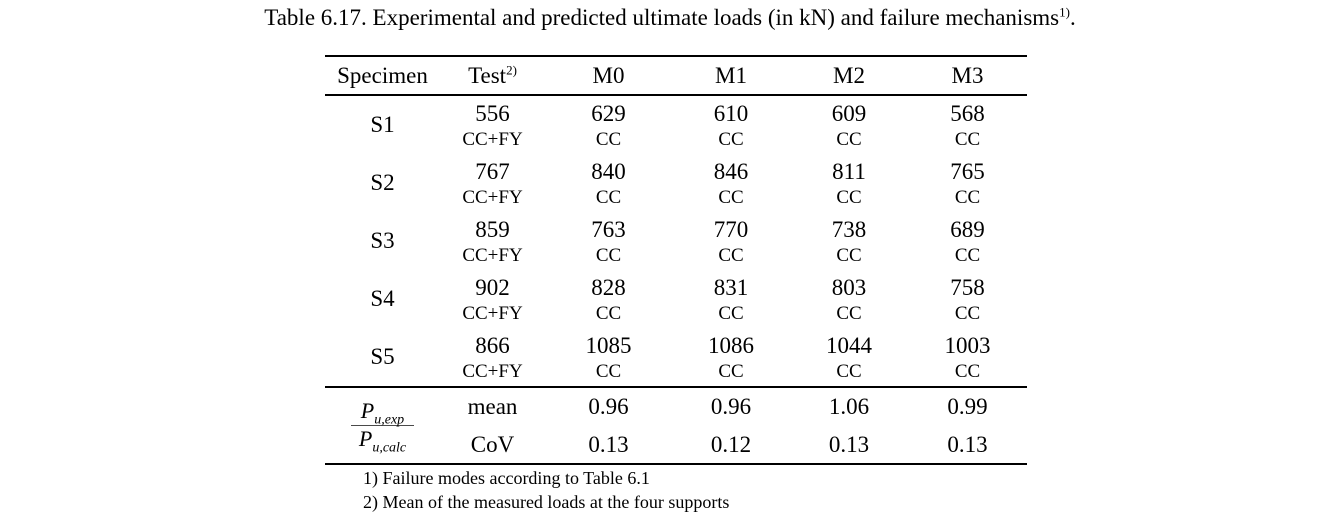 The image size is (1317, 523). I want to click on load-value: 770, so click(731, 229).